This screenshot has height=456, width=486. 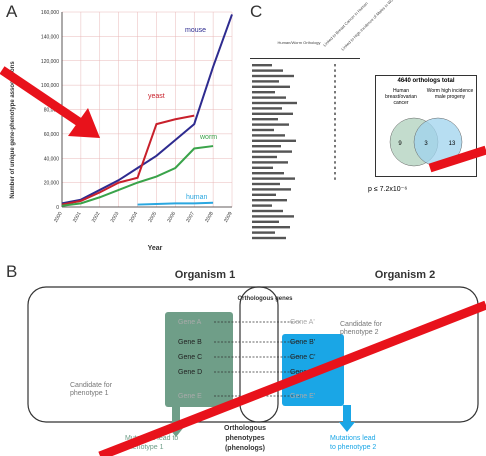 What do you see at coordinates (175, 203) in the screenshot?
I see `series-line-human` at bounding box center [175, 203].